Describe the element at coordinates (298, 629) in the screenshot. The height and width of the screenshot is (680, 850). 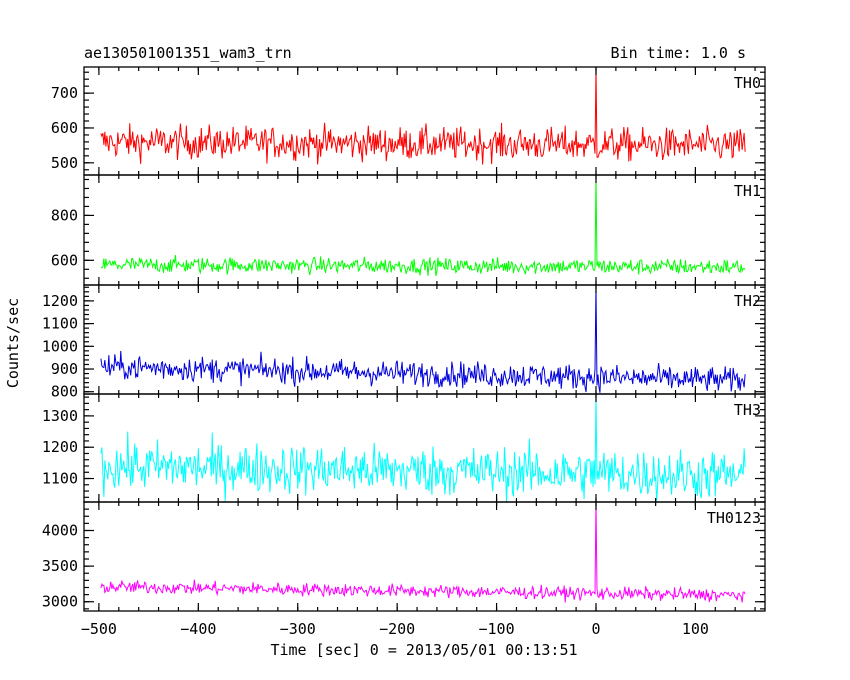
I see `x-tick-label: −300` at that location.